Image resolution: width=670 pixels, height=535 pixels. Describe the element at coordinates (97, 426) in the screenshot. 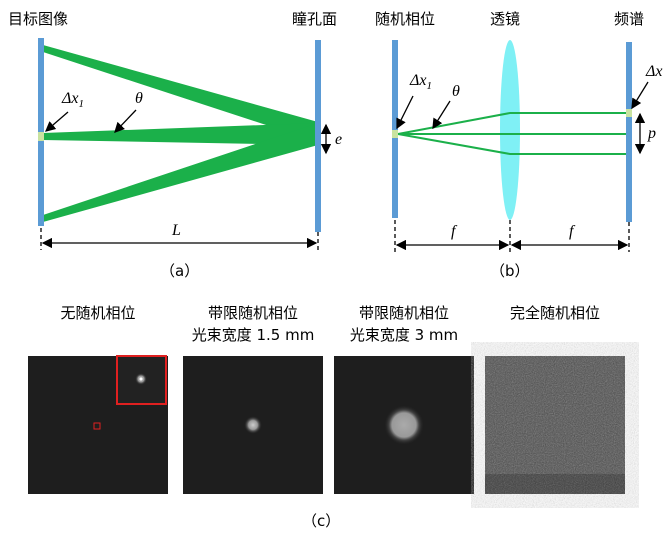

I see `marker` at that location.